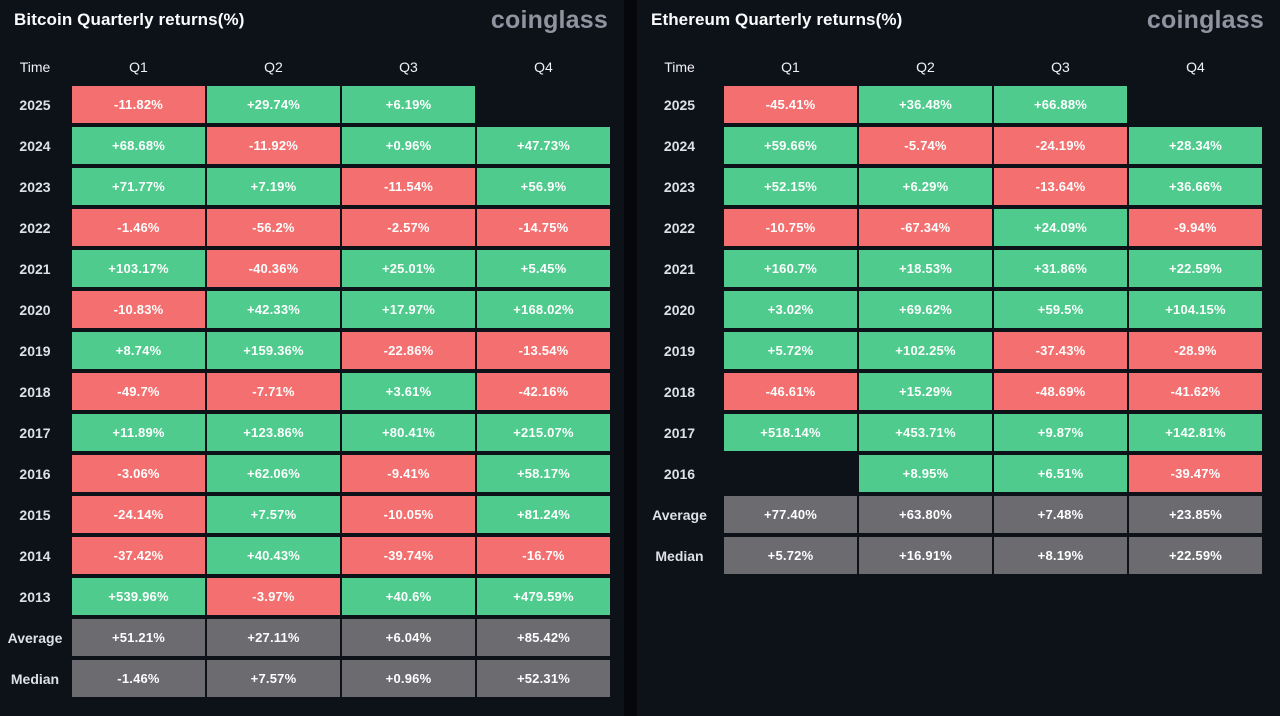 The width and height of the screenshot is (1280, 716). What do you see at coordinates (679, 227) in the screenshot?
I see `row-label-2022: 2022` at bounding box center [679, 227].